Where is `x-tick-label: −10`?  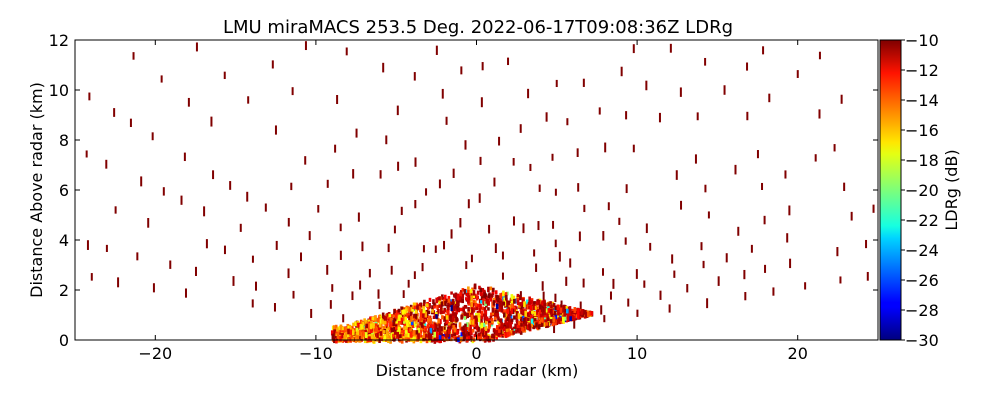
x-tick-label: −10 is located at coordinates (316, 353).